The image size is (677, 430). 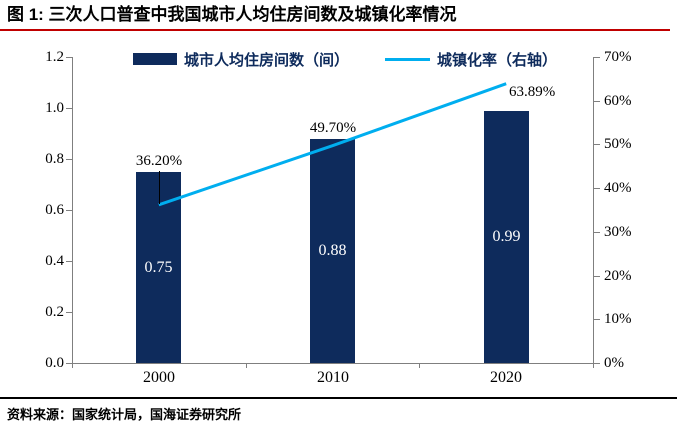 I want to click on legend-line-label: 城镇化率（右轴）, so click(x=497, y=60).